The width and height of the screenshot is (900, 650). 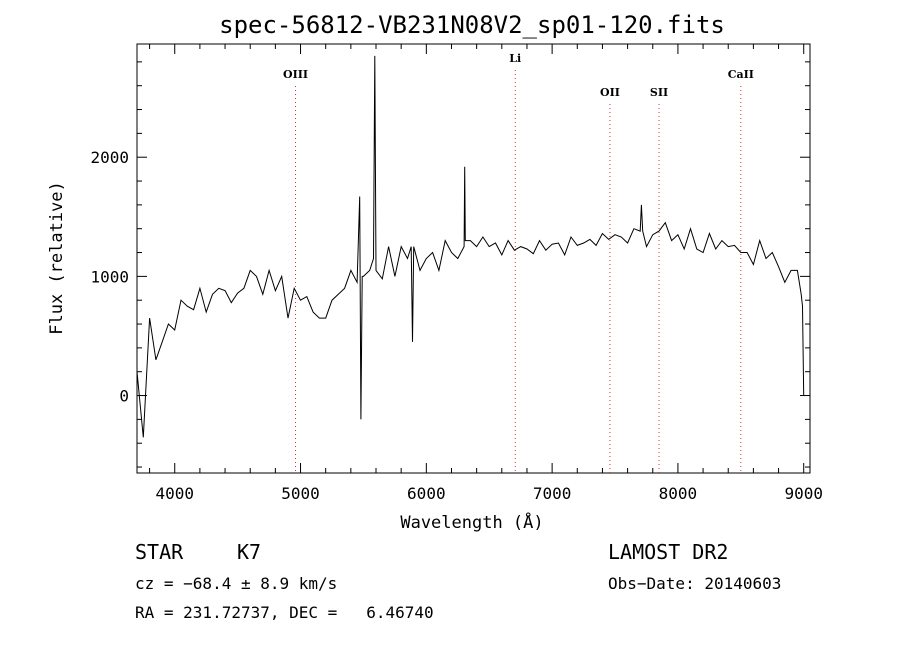 What do you see at coordinates (295, 74) in the screenshot?
I see `line-label-oiii: OIII` at bounding box center [295, 74].